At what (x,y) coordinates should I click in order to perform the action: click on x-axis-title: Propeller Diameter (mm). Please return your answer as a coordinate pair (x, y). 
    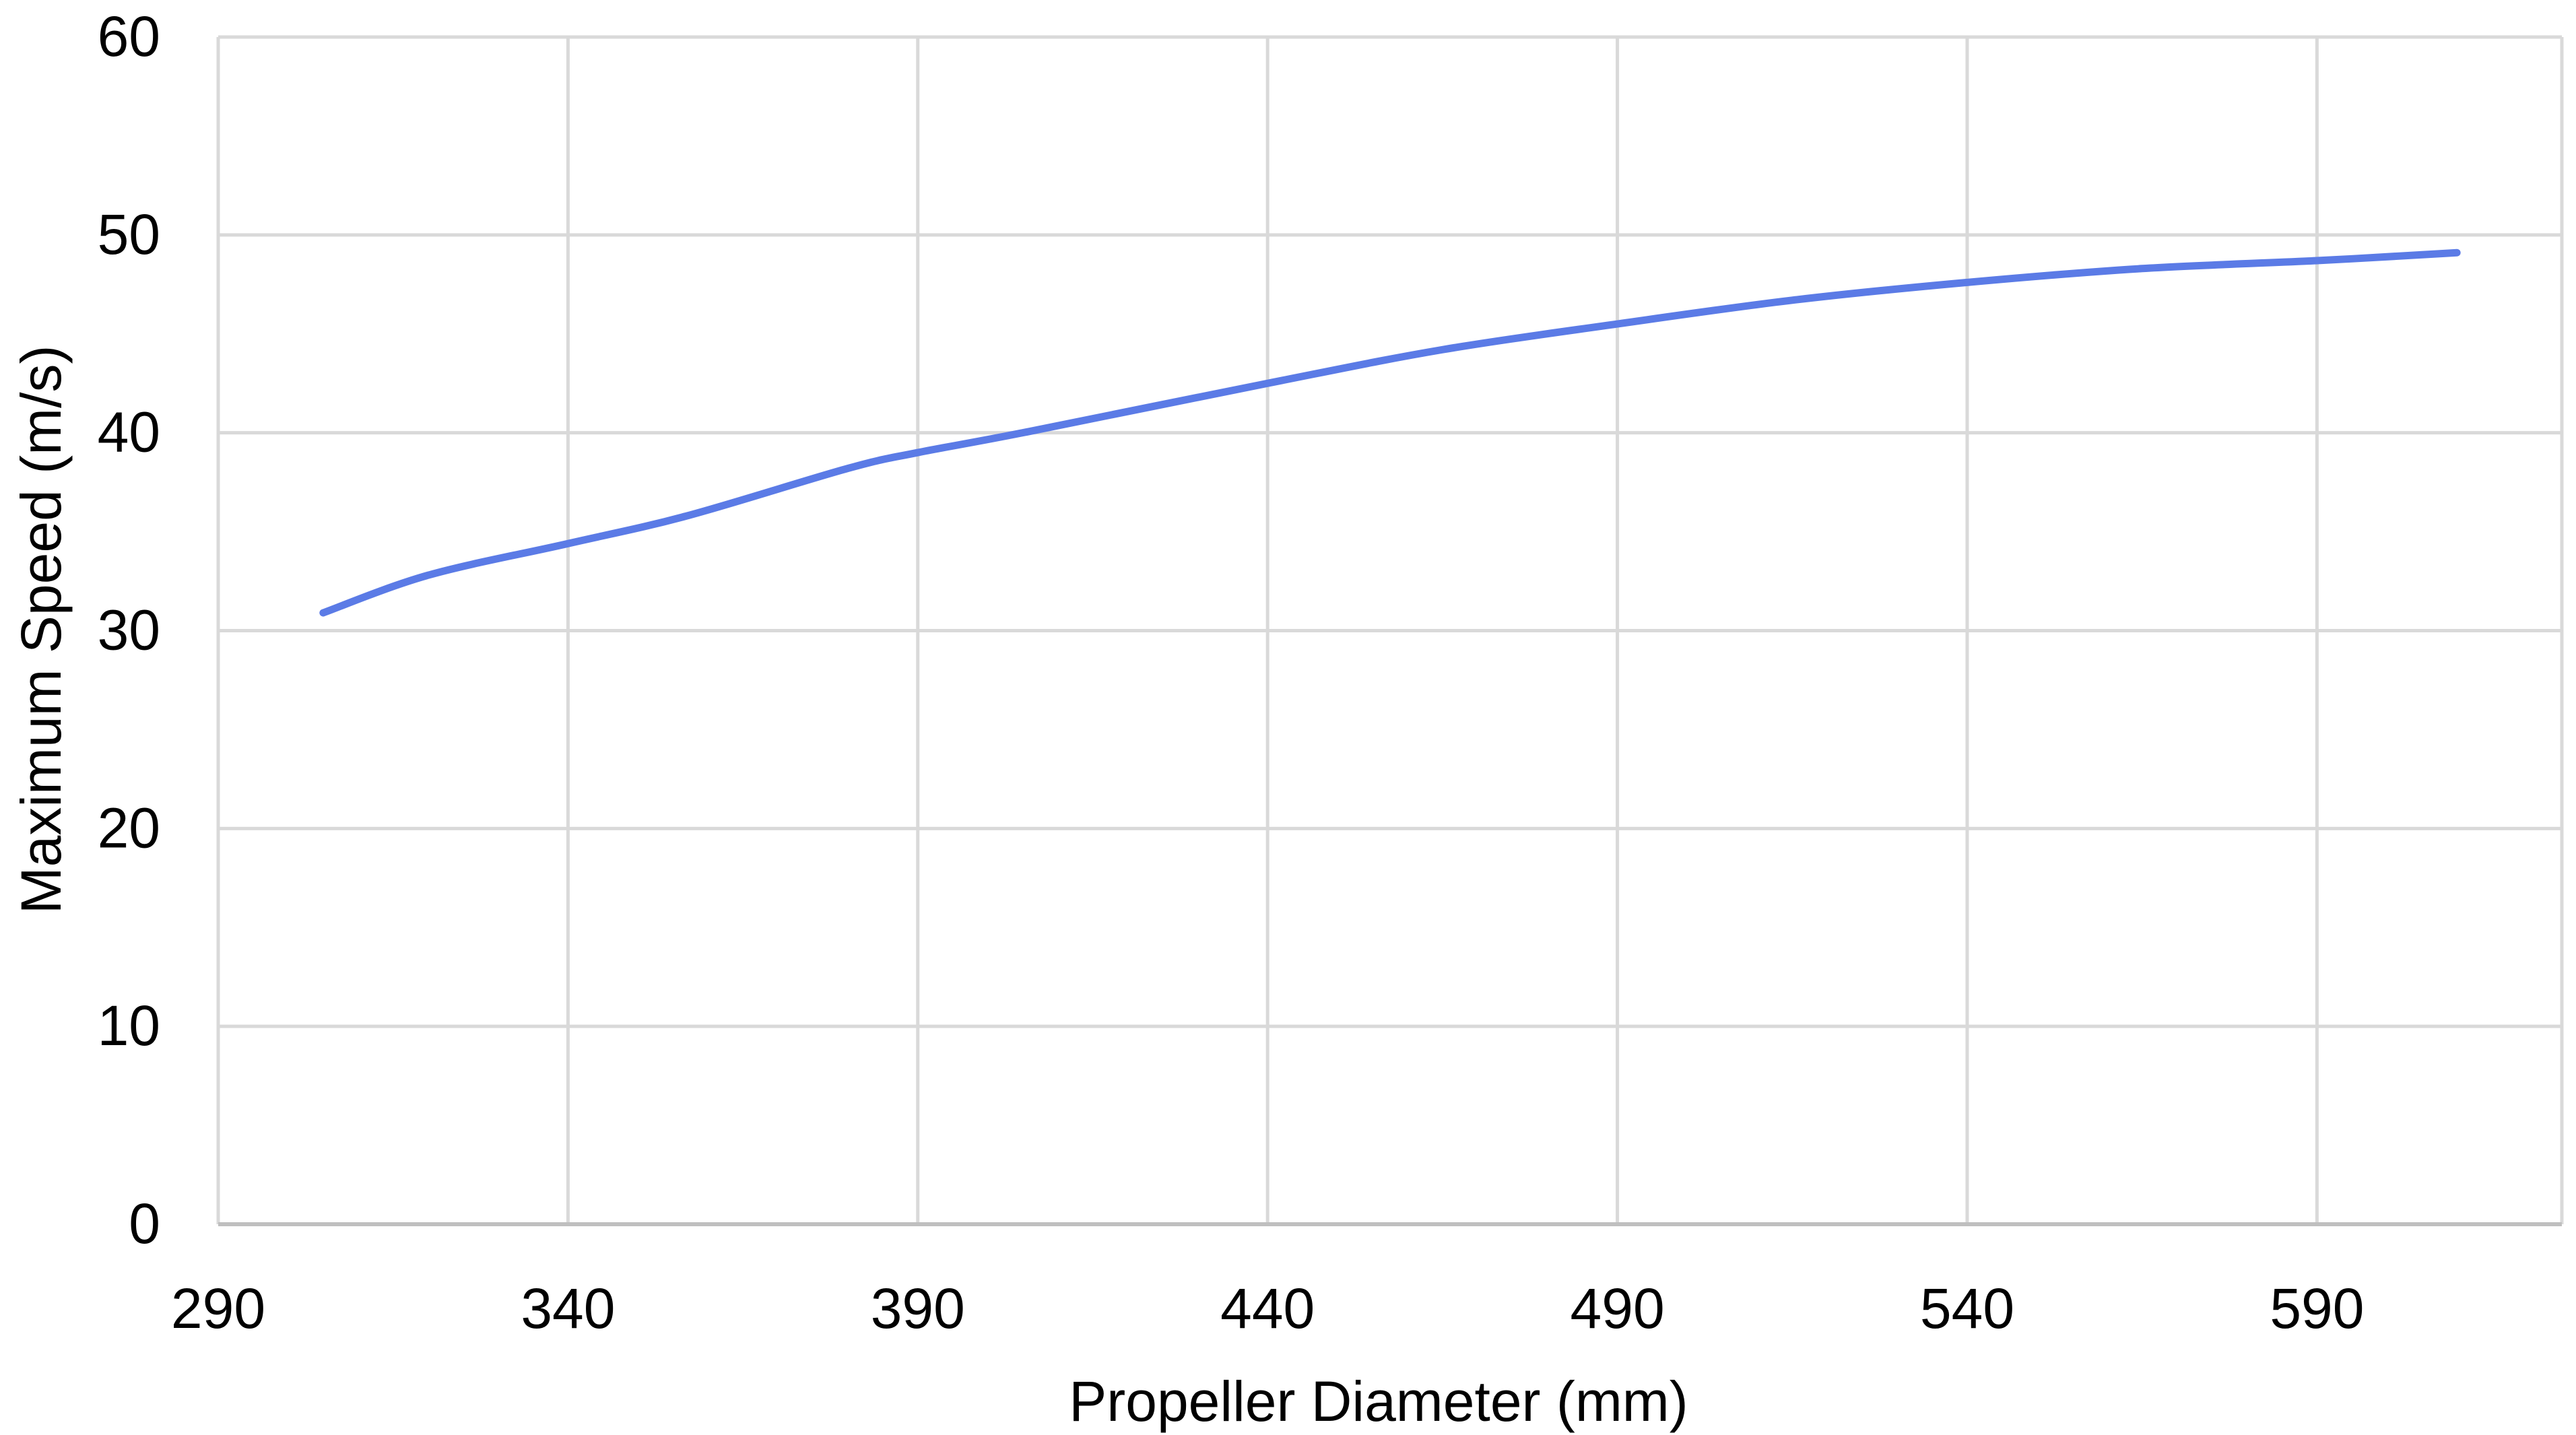
    Looking at the image, I should click on (1378, 1401).